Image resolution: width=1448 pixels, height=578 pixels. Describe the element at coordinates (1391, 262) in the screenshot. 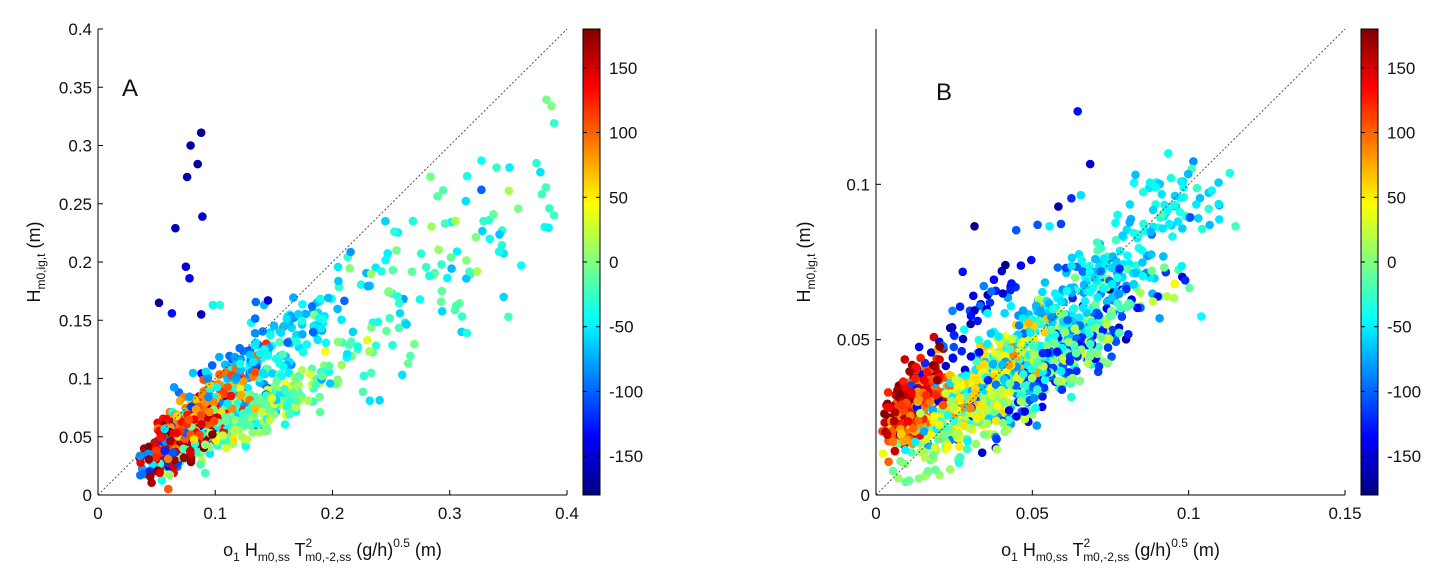

I see `colorbar-tick-label: 0` at that location.